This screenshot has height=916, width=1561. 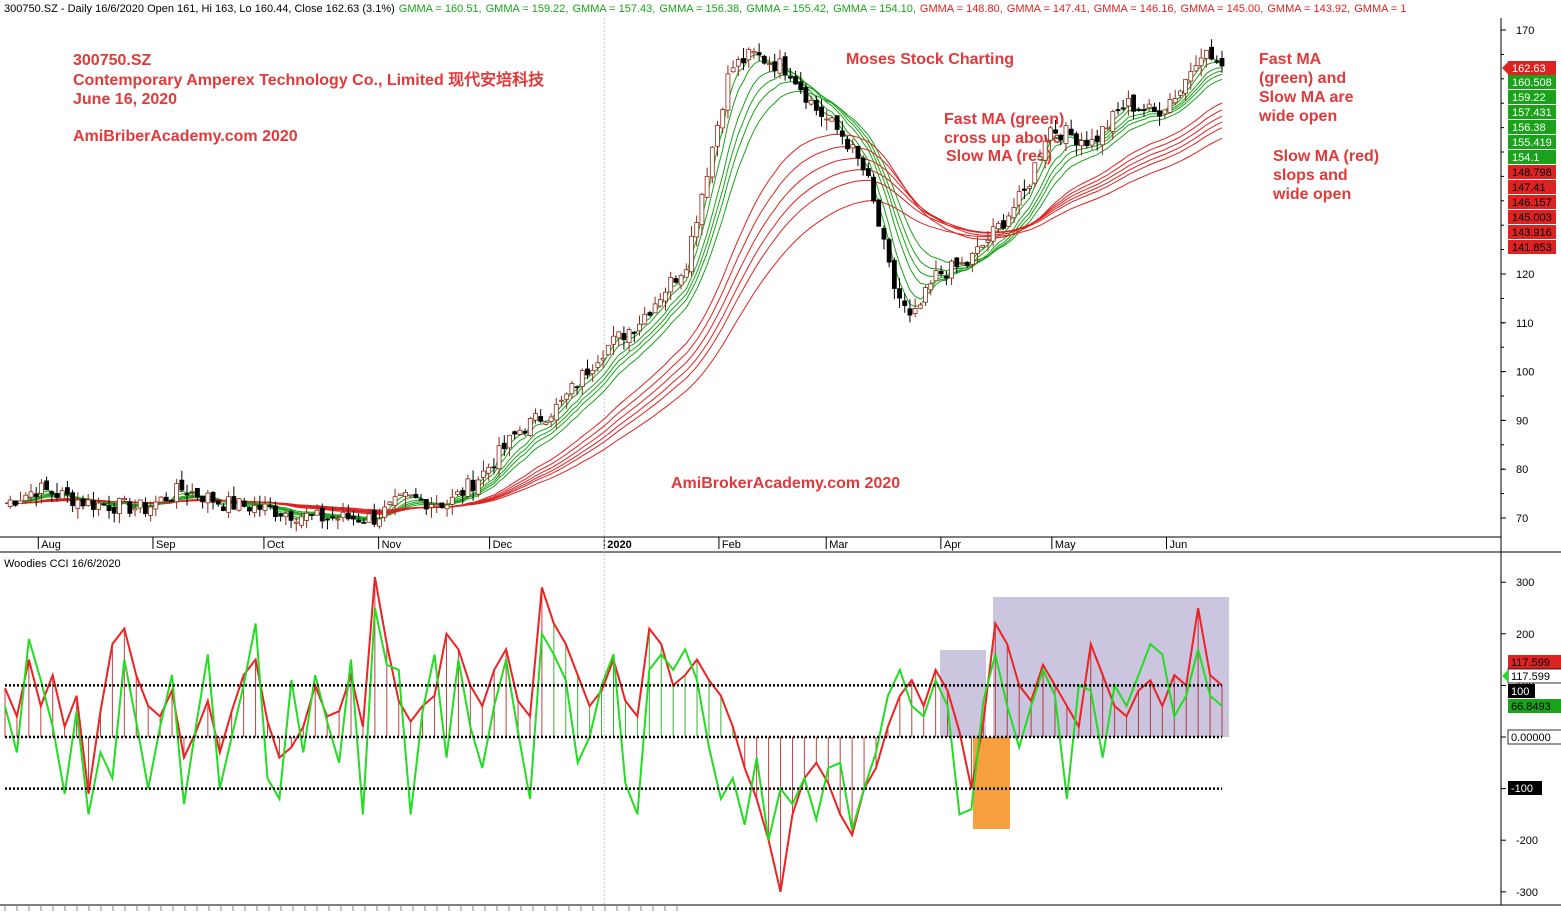 I want to click on site-label-bottom: AmiBrokerAcademy.com 2020, so click(x=785, y=483).